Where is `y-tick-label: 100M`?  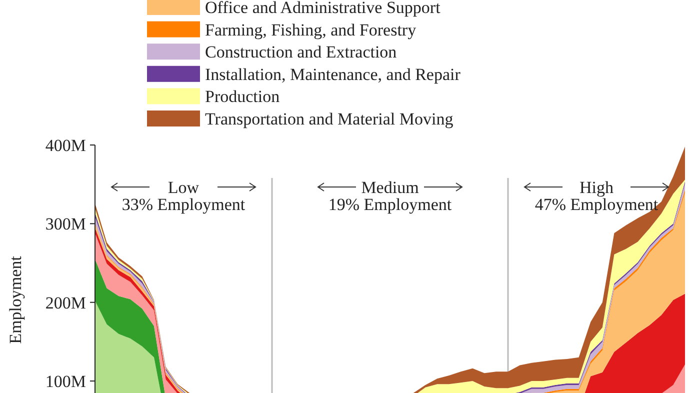 y-tick-label: 100M is located at coordinates (65, 382).